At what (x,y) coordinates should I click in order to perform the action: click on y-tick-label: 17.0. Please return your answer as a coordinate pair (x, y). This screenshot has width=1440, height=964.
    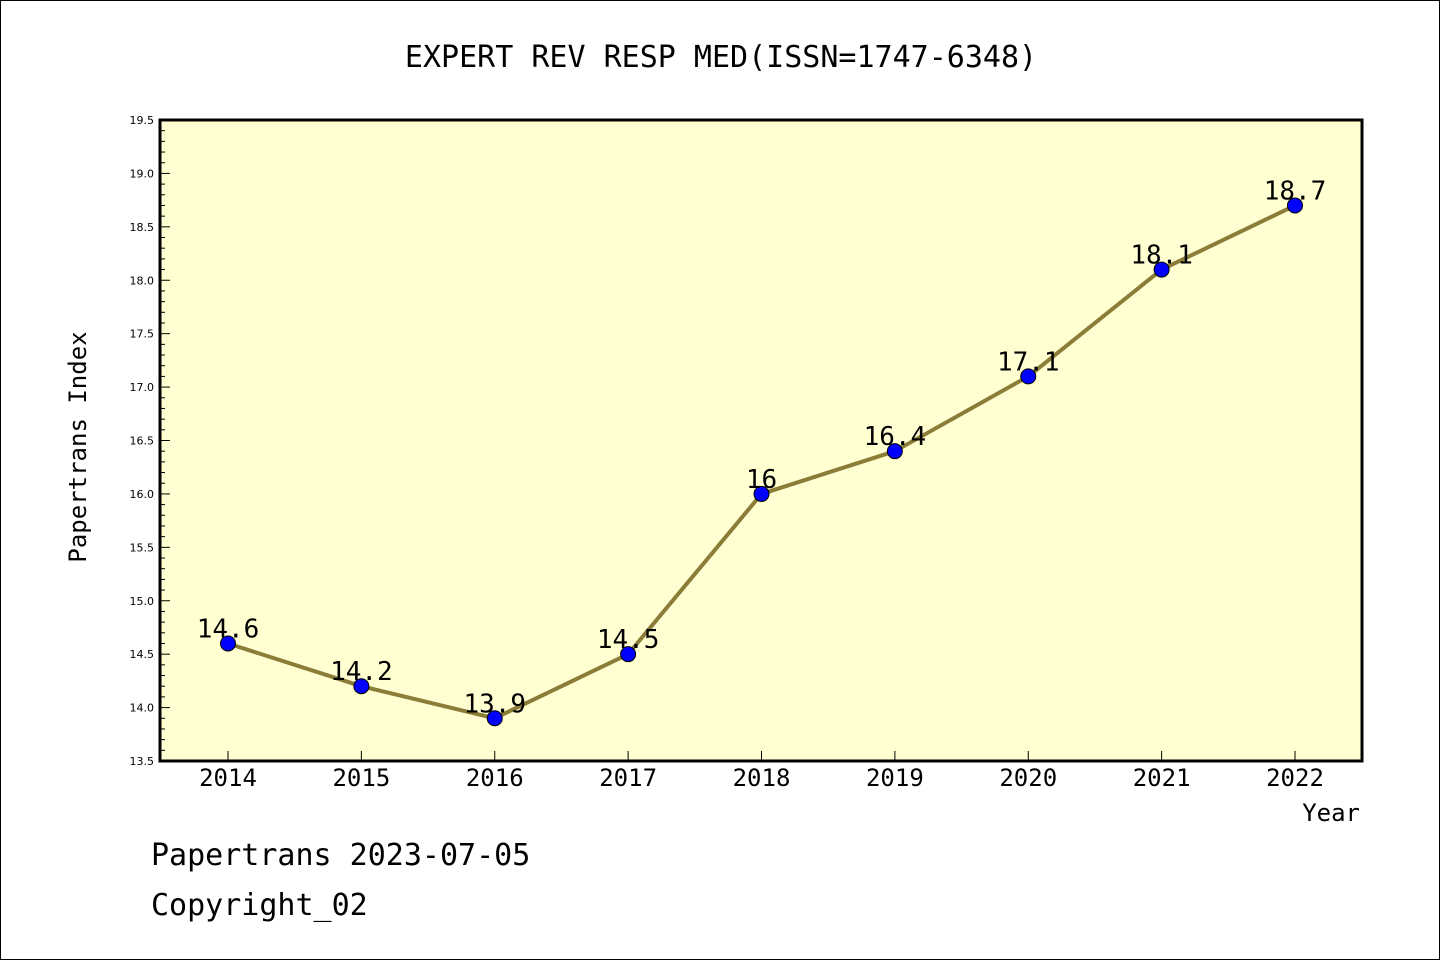
    Looking at the image, I should click on (142, 387).